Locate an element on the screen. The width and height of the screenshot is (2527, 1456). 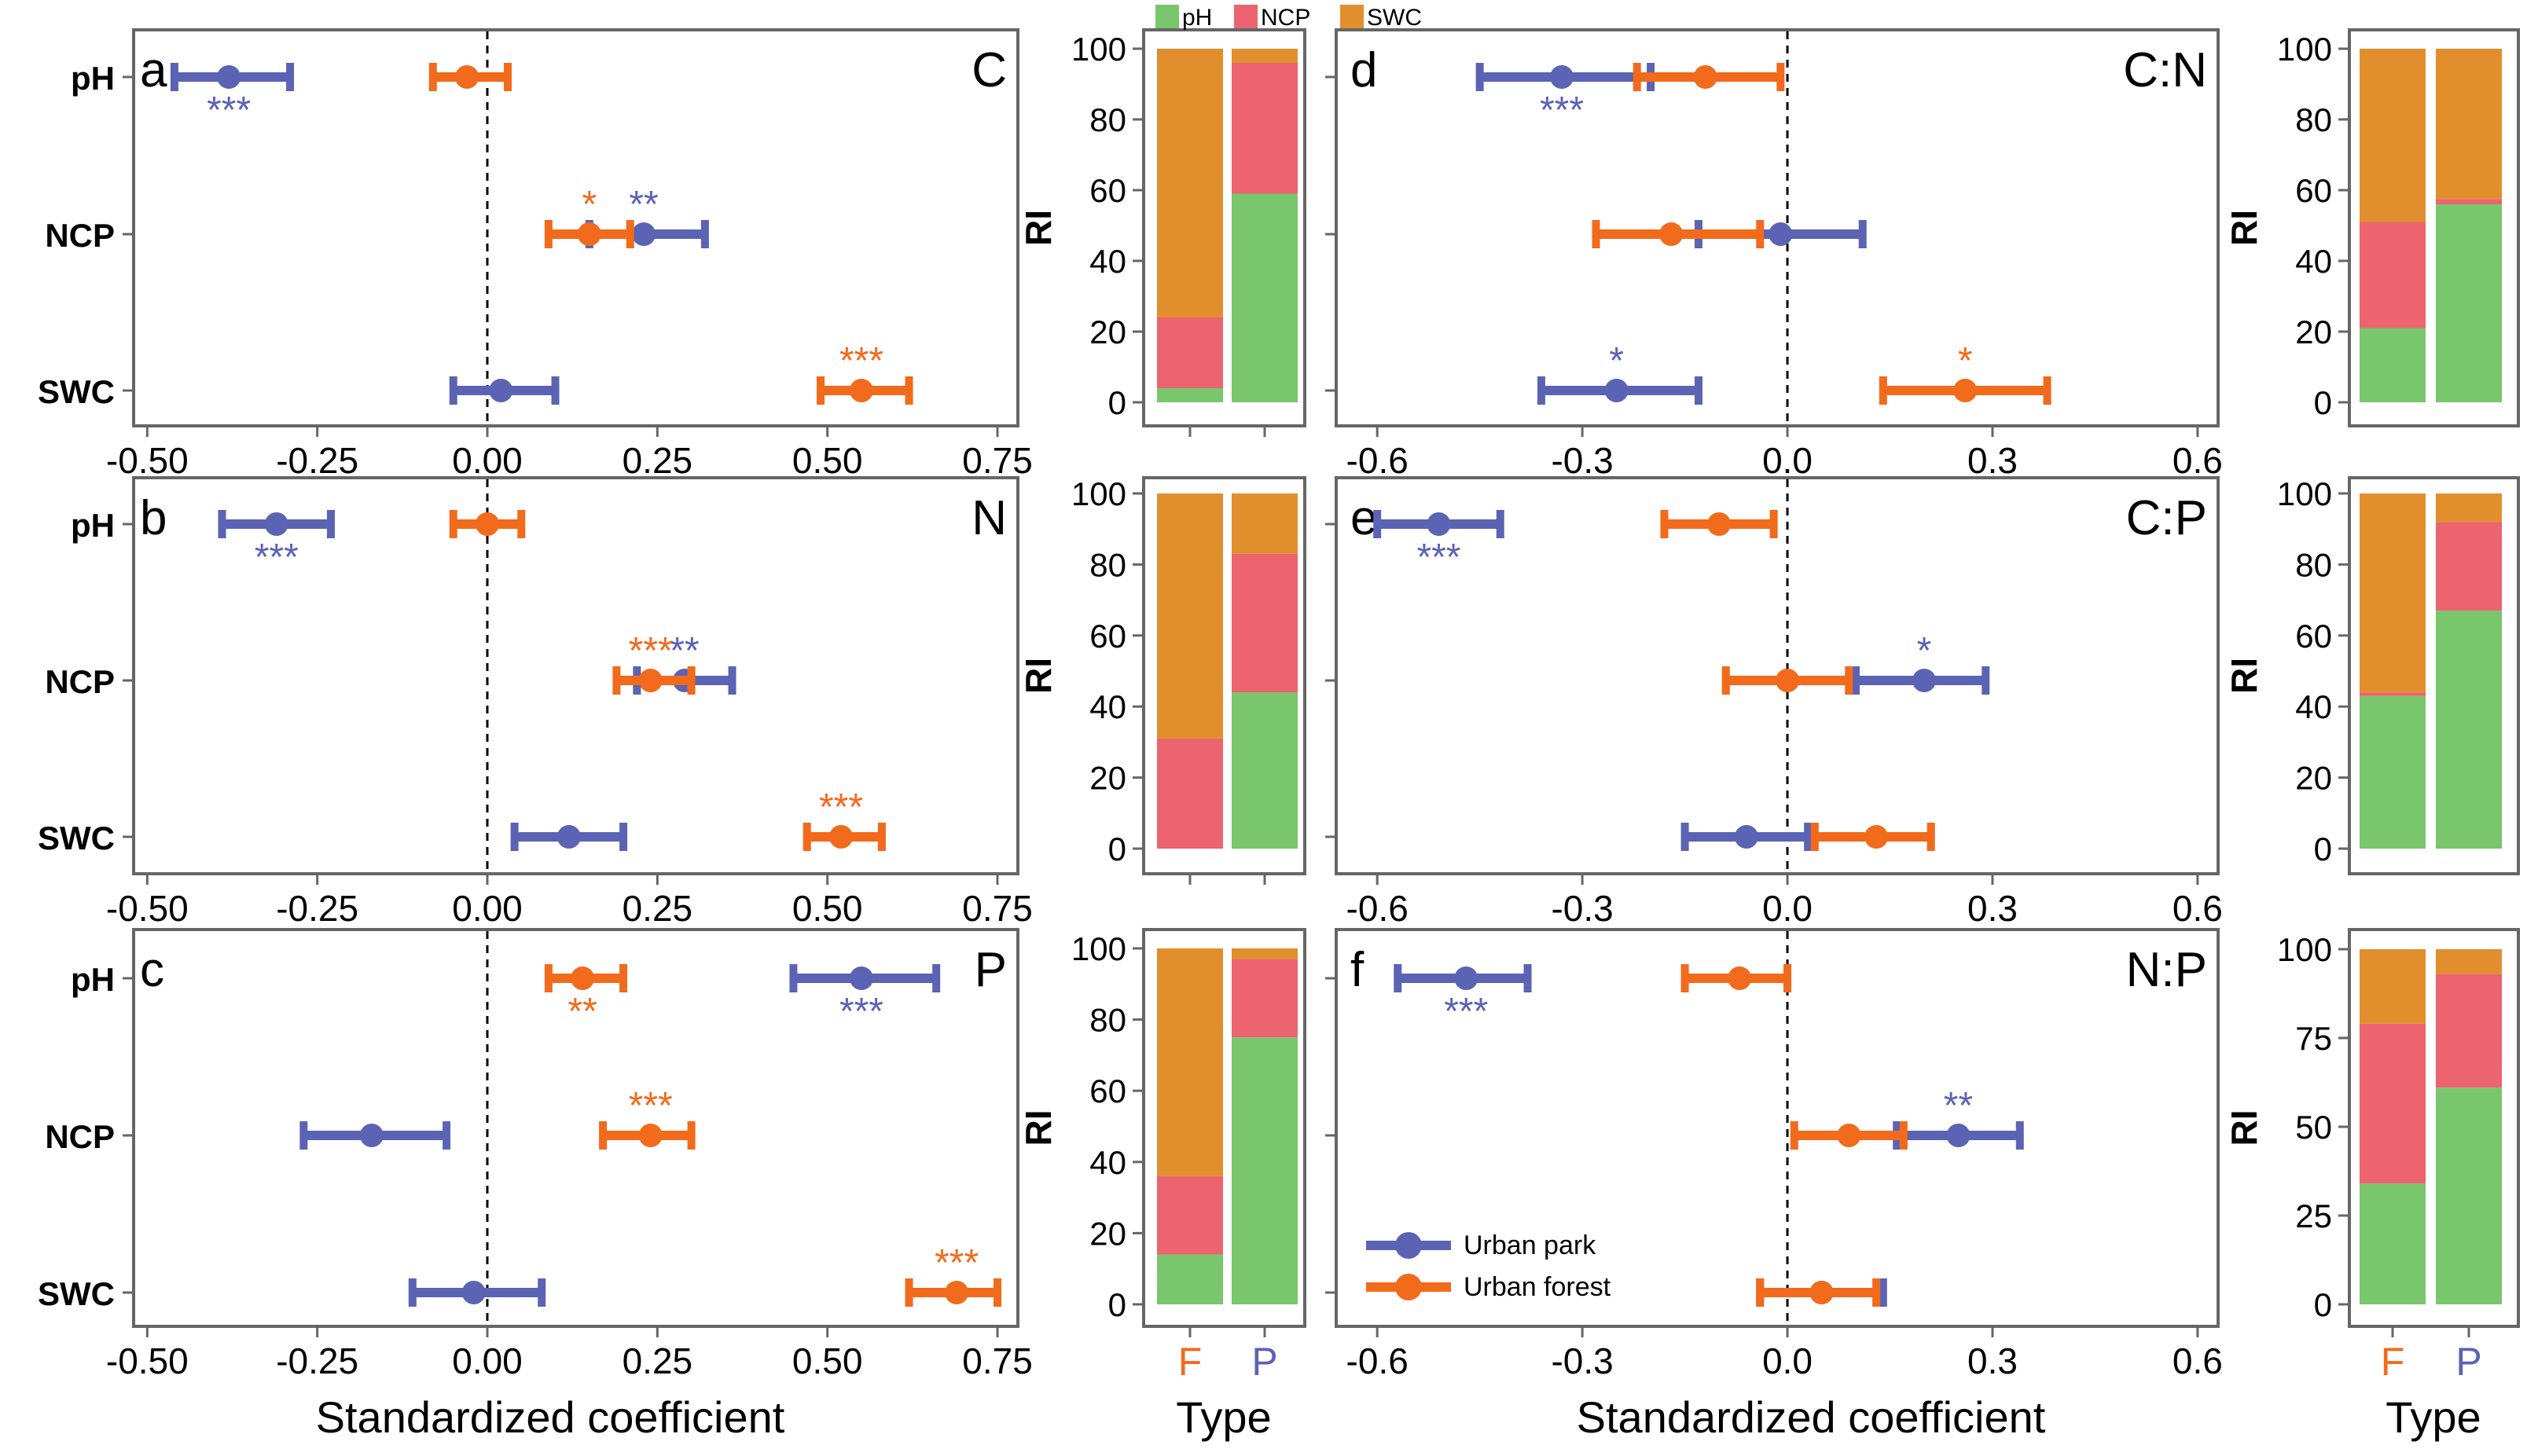
legend-label-swc: SWC is located at coordinates (1394, 18).